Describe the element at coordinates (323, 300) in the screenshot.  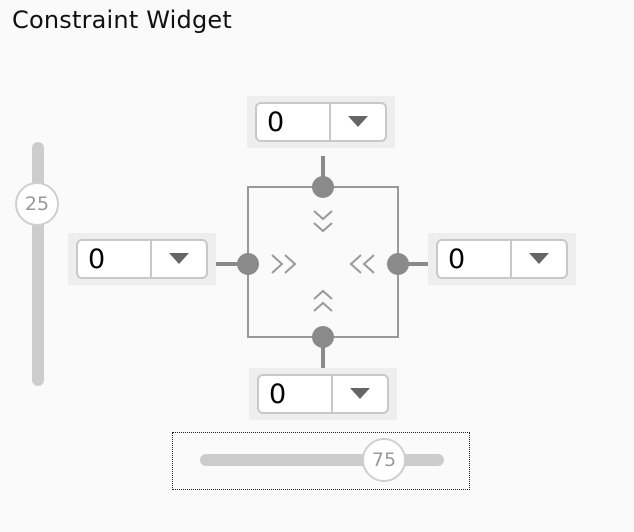
I see `bottom-chevron-icon` at that location.